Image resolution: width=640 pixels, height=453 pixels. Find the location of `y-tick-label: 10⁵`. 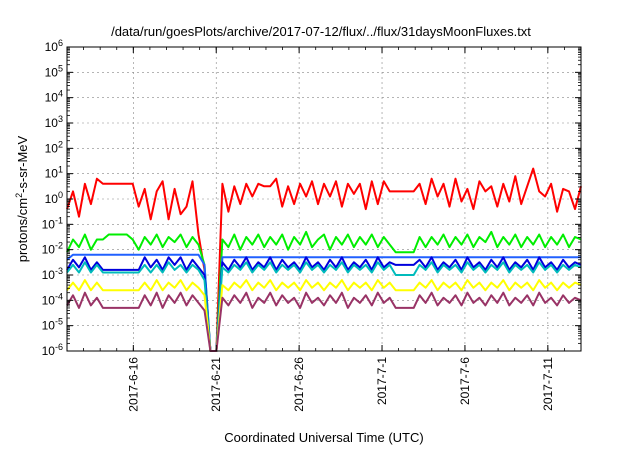

y-tick-label: 10⁵ is located at coordinates (54, 71).